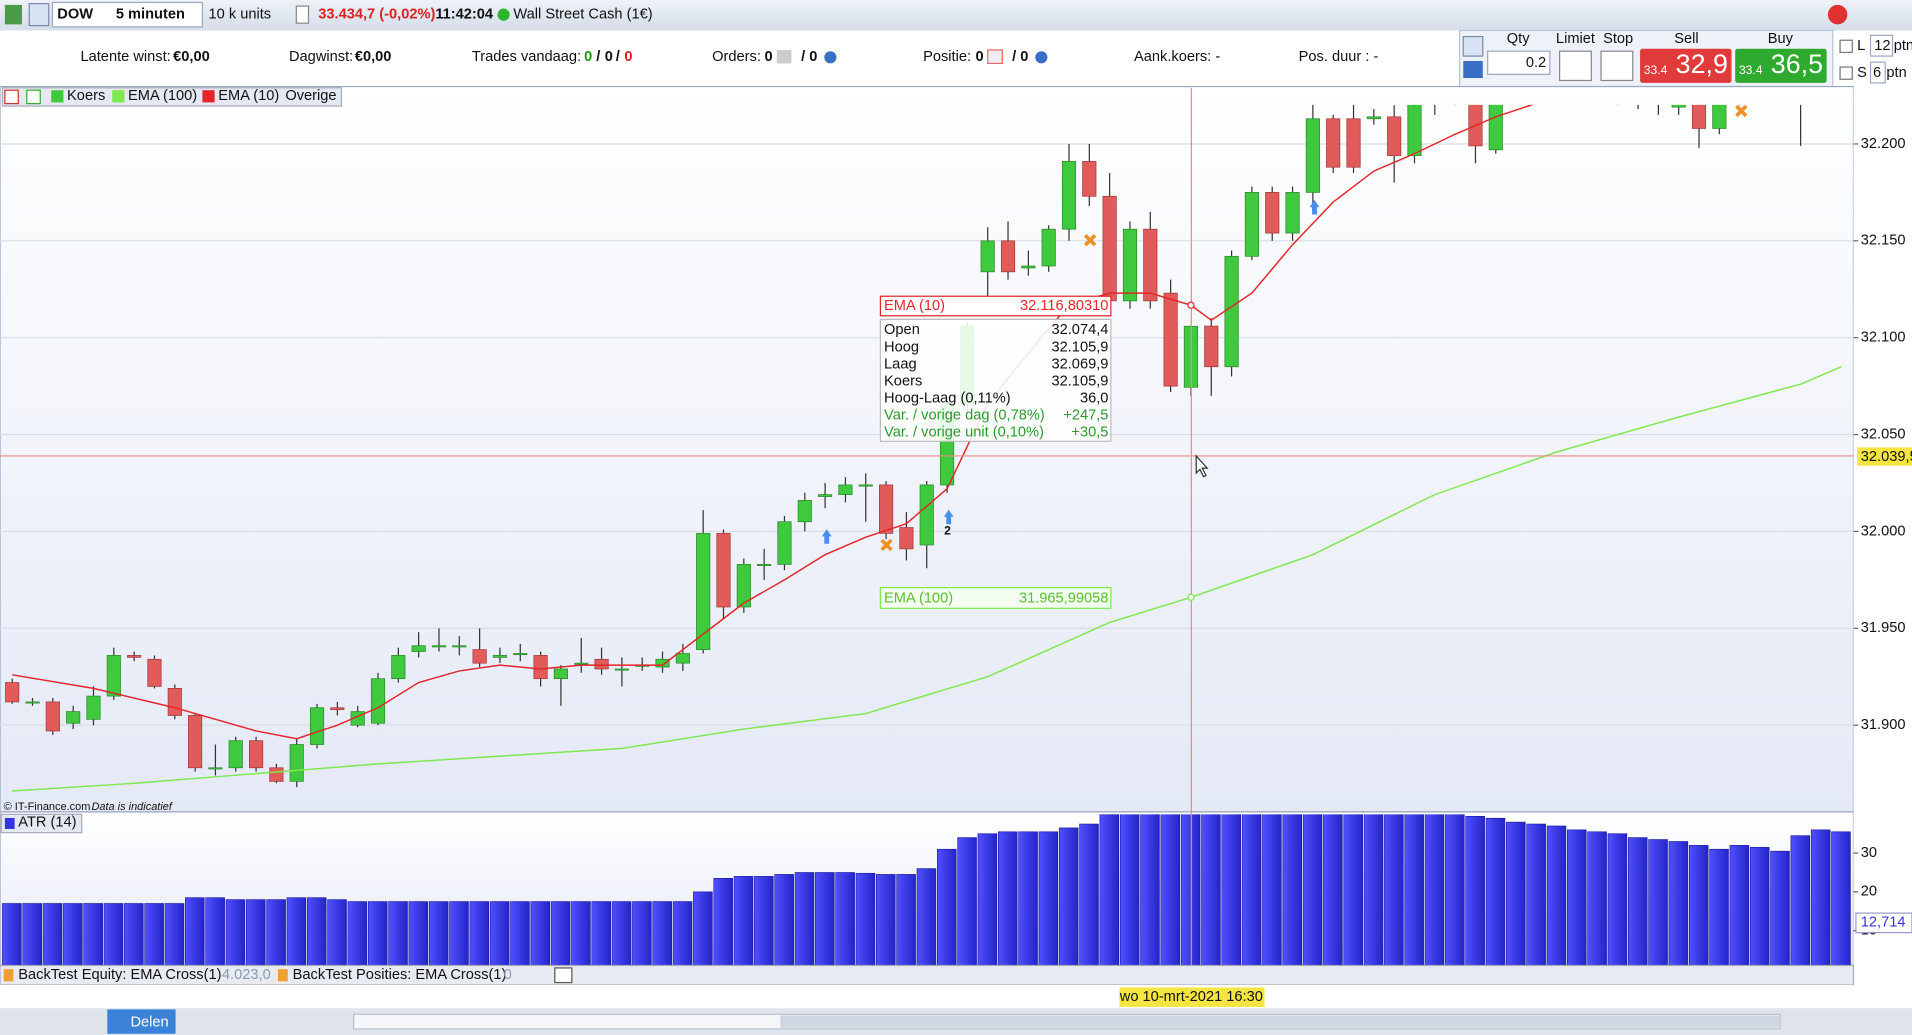  I want to click on y-tick-label: 32.050, so click(1883, 434).